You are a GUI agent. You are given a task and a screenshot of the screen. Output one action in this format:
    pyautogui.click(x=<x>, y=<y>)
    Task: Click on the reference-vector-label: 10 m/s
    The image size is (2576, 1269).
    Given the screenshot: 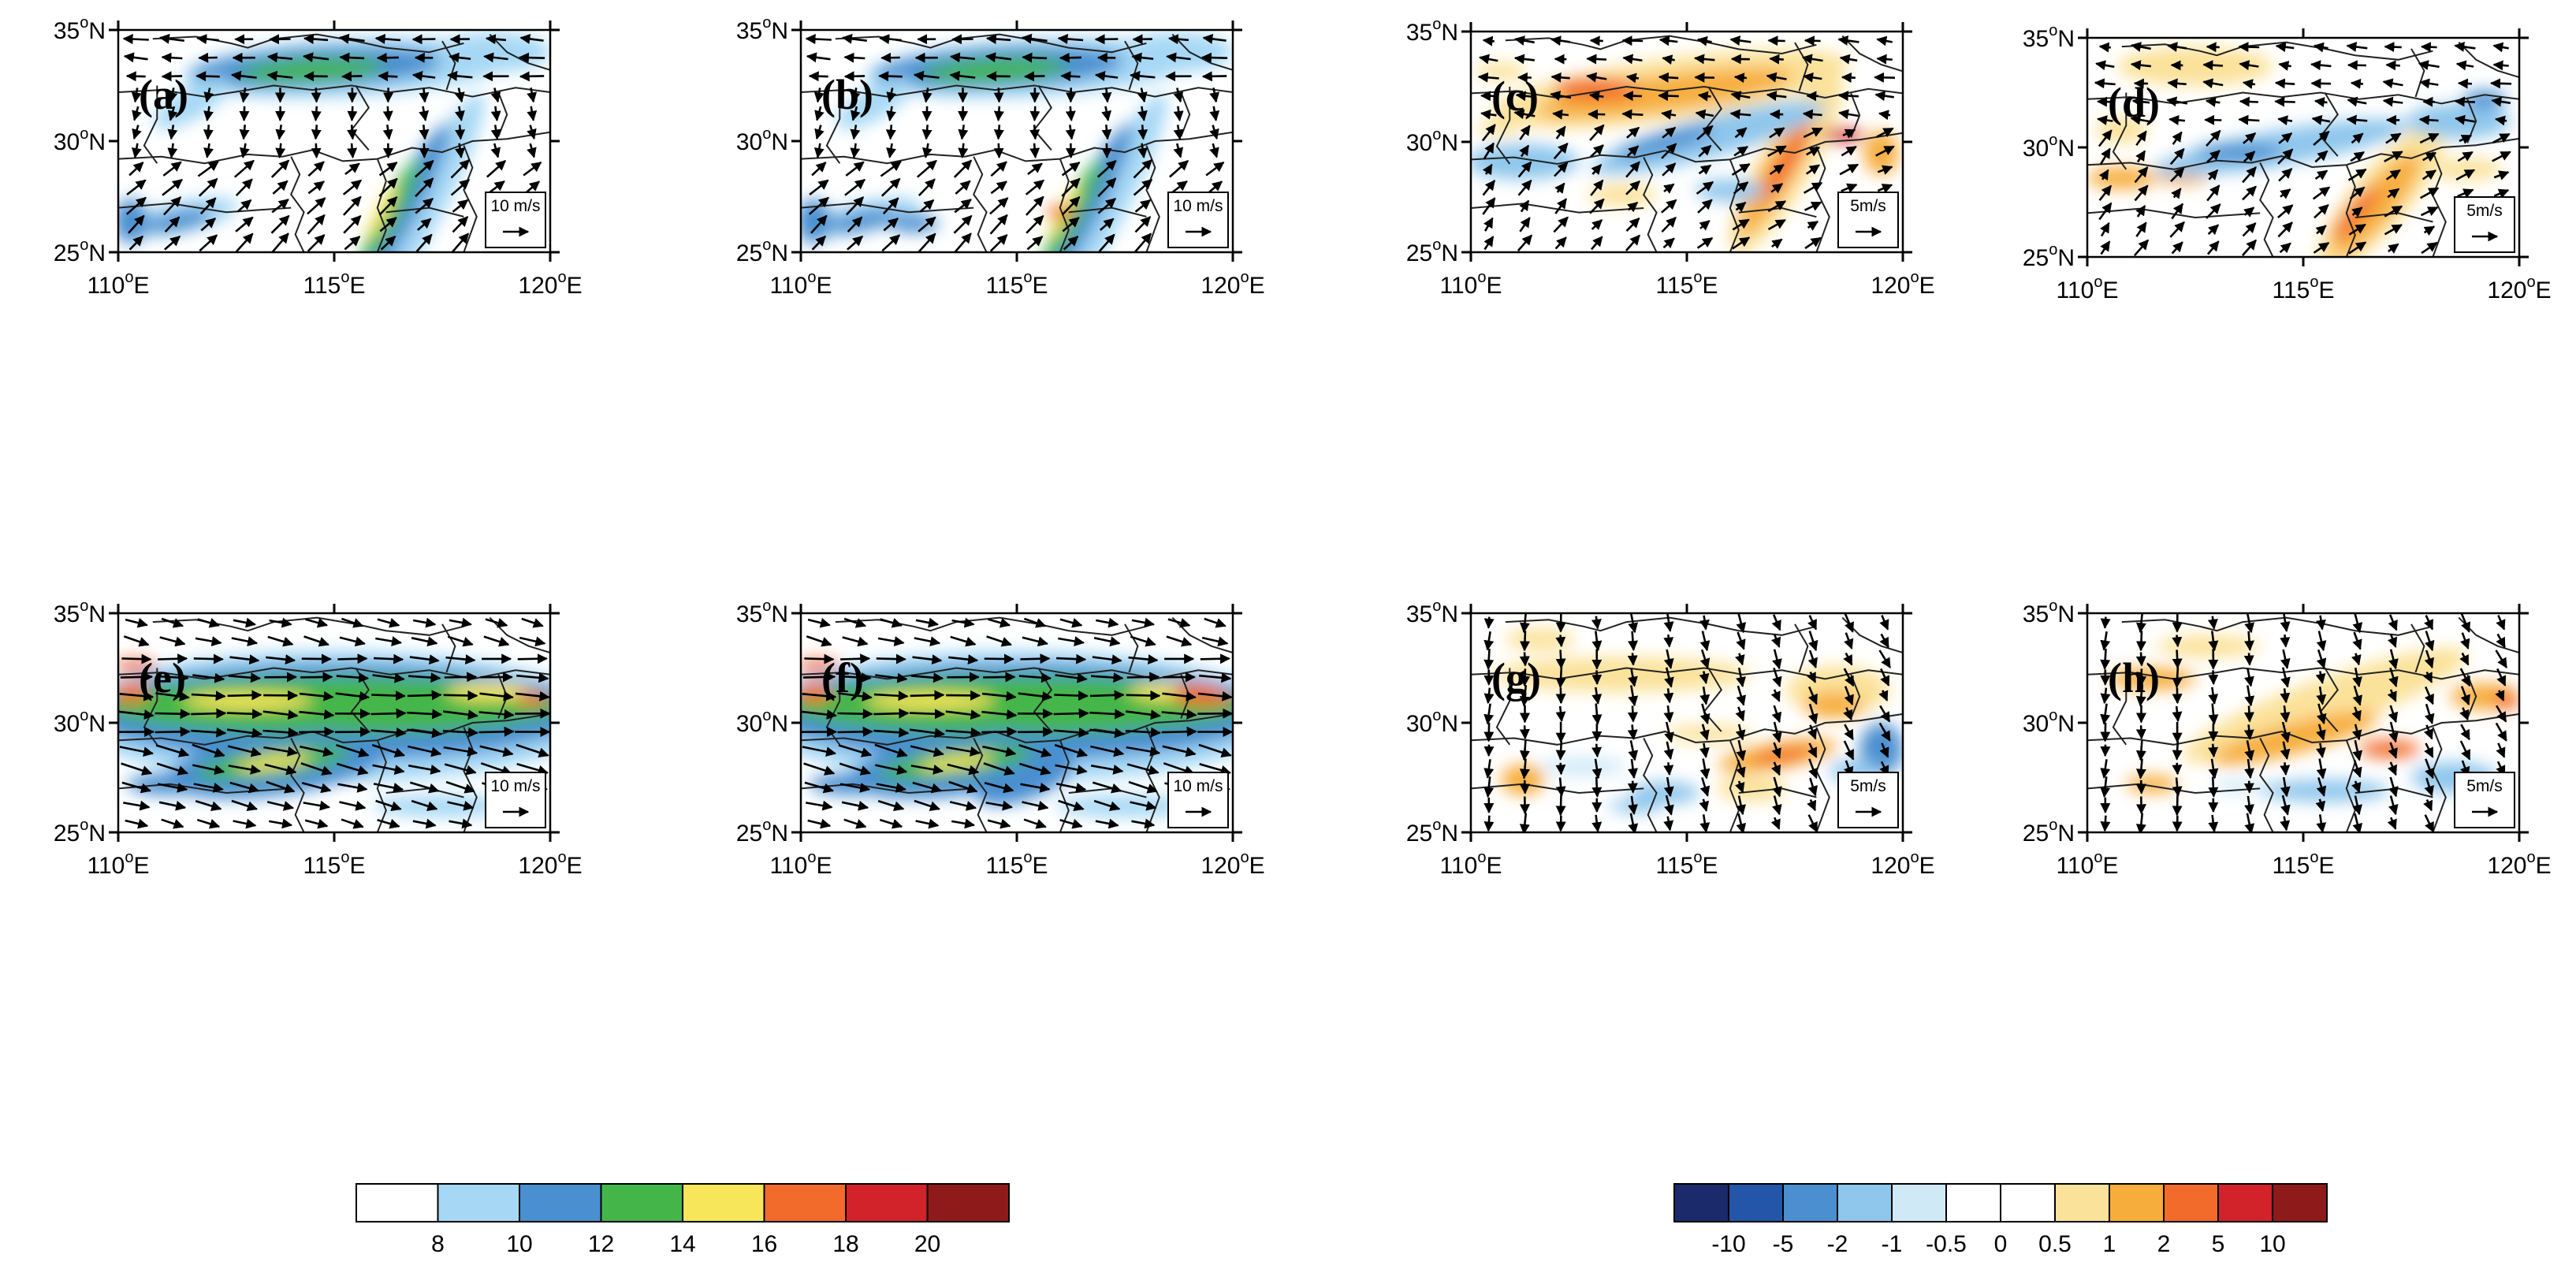 What is the action you would take?
    pyautogui.click(x=1198, y=206)
    